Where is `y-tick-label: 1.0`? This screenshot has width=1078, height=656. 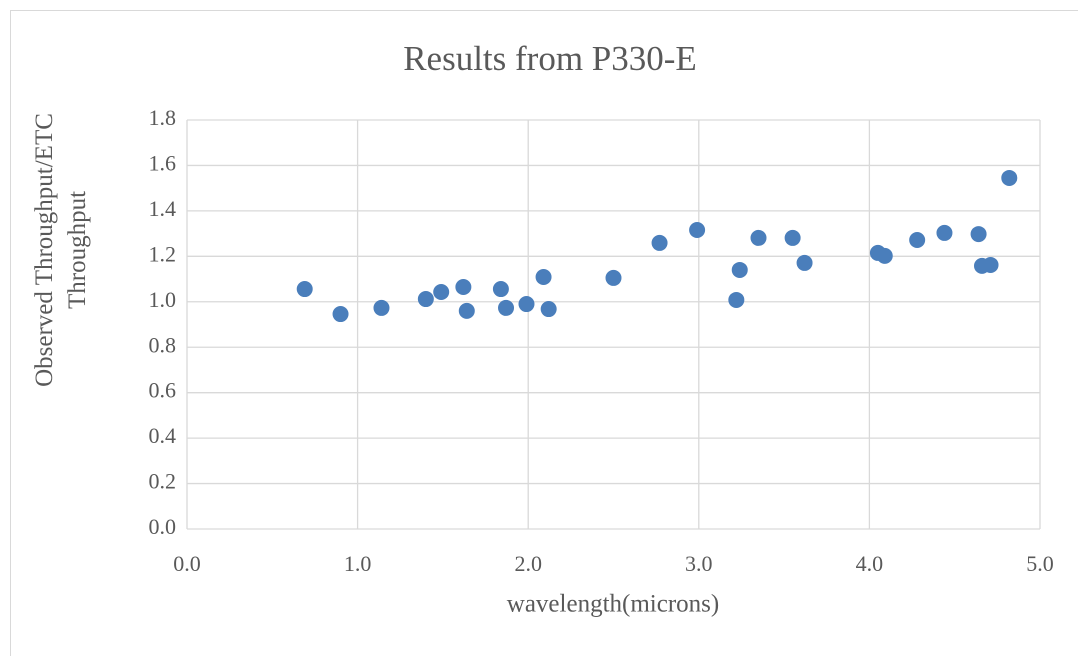
y-tick-label: 1.0 is located at coordinates (163, 299).